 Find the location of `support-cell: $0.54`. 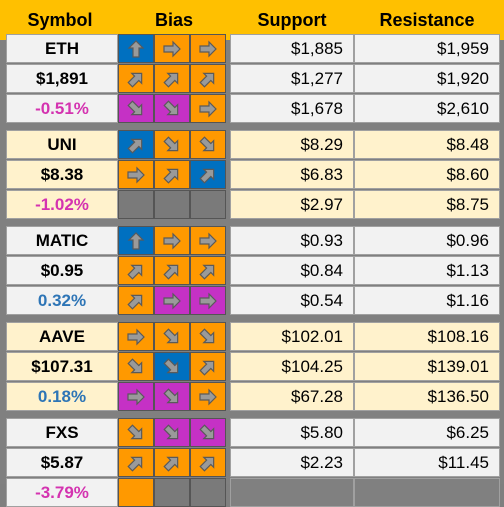

support-cell: $0.54 is located at coordinates (292, 300).